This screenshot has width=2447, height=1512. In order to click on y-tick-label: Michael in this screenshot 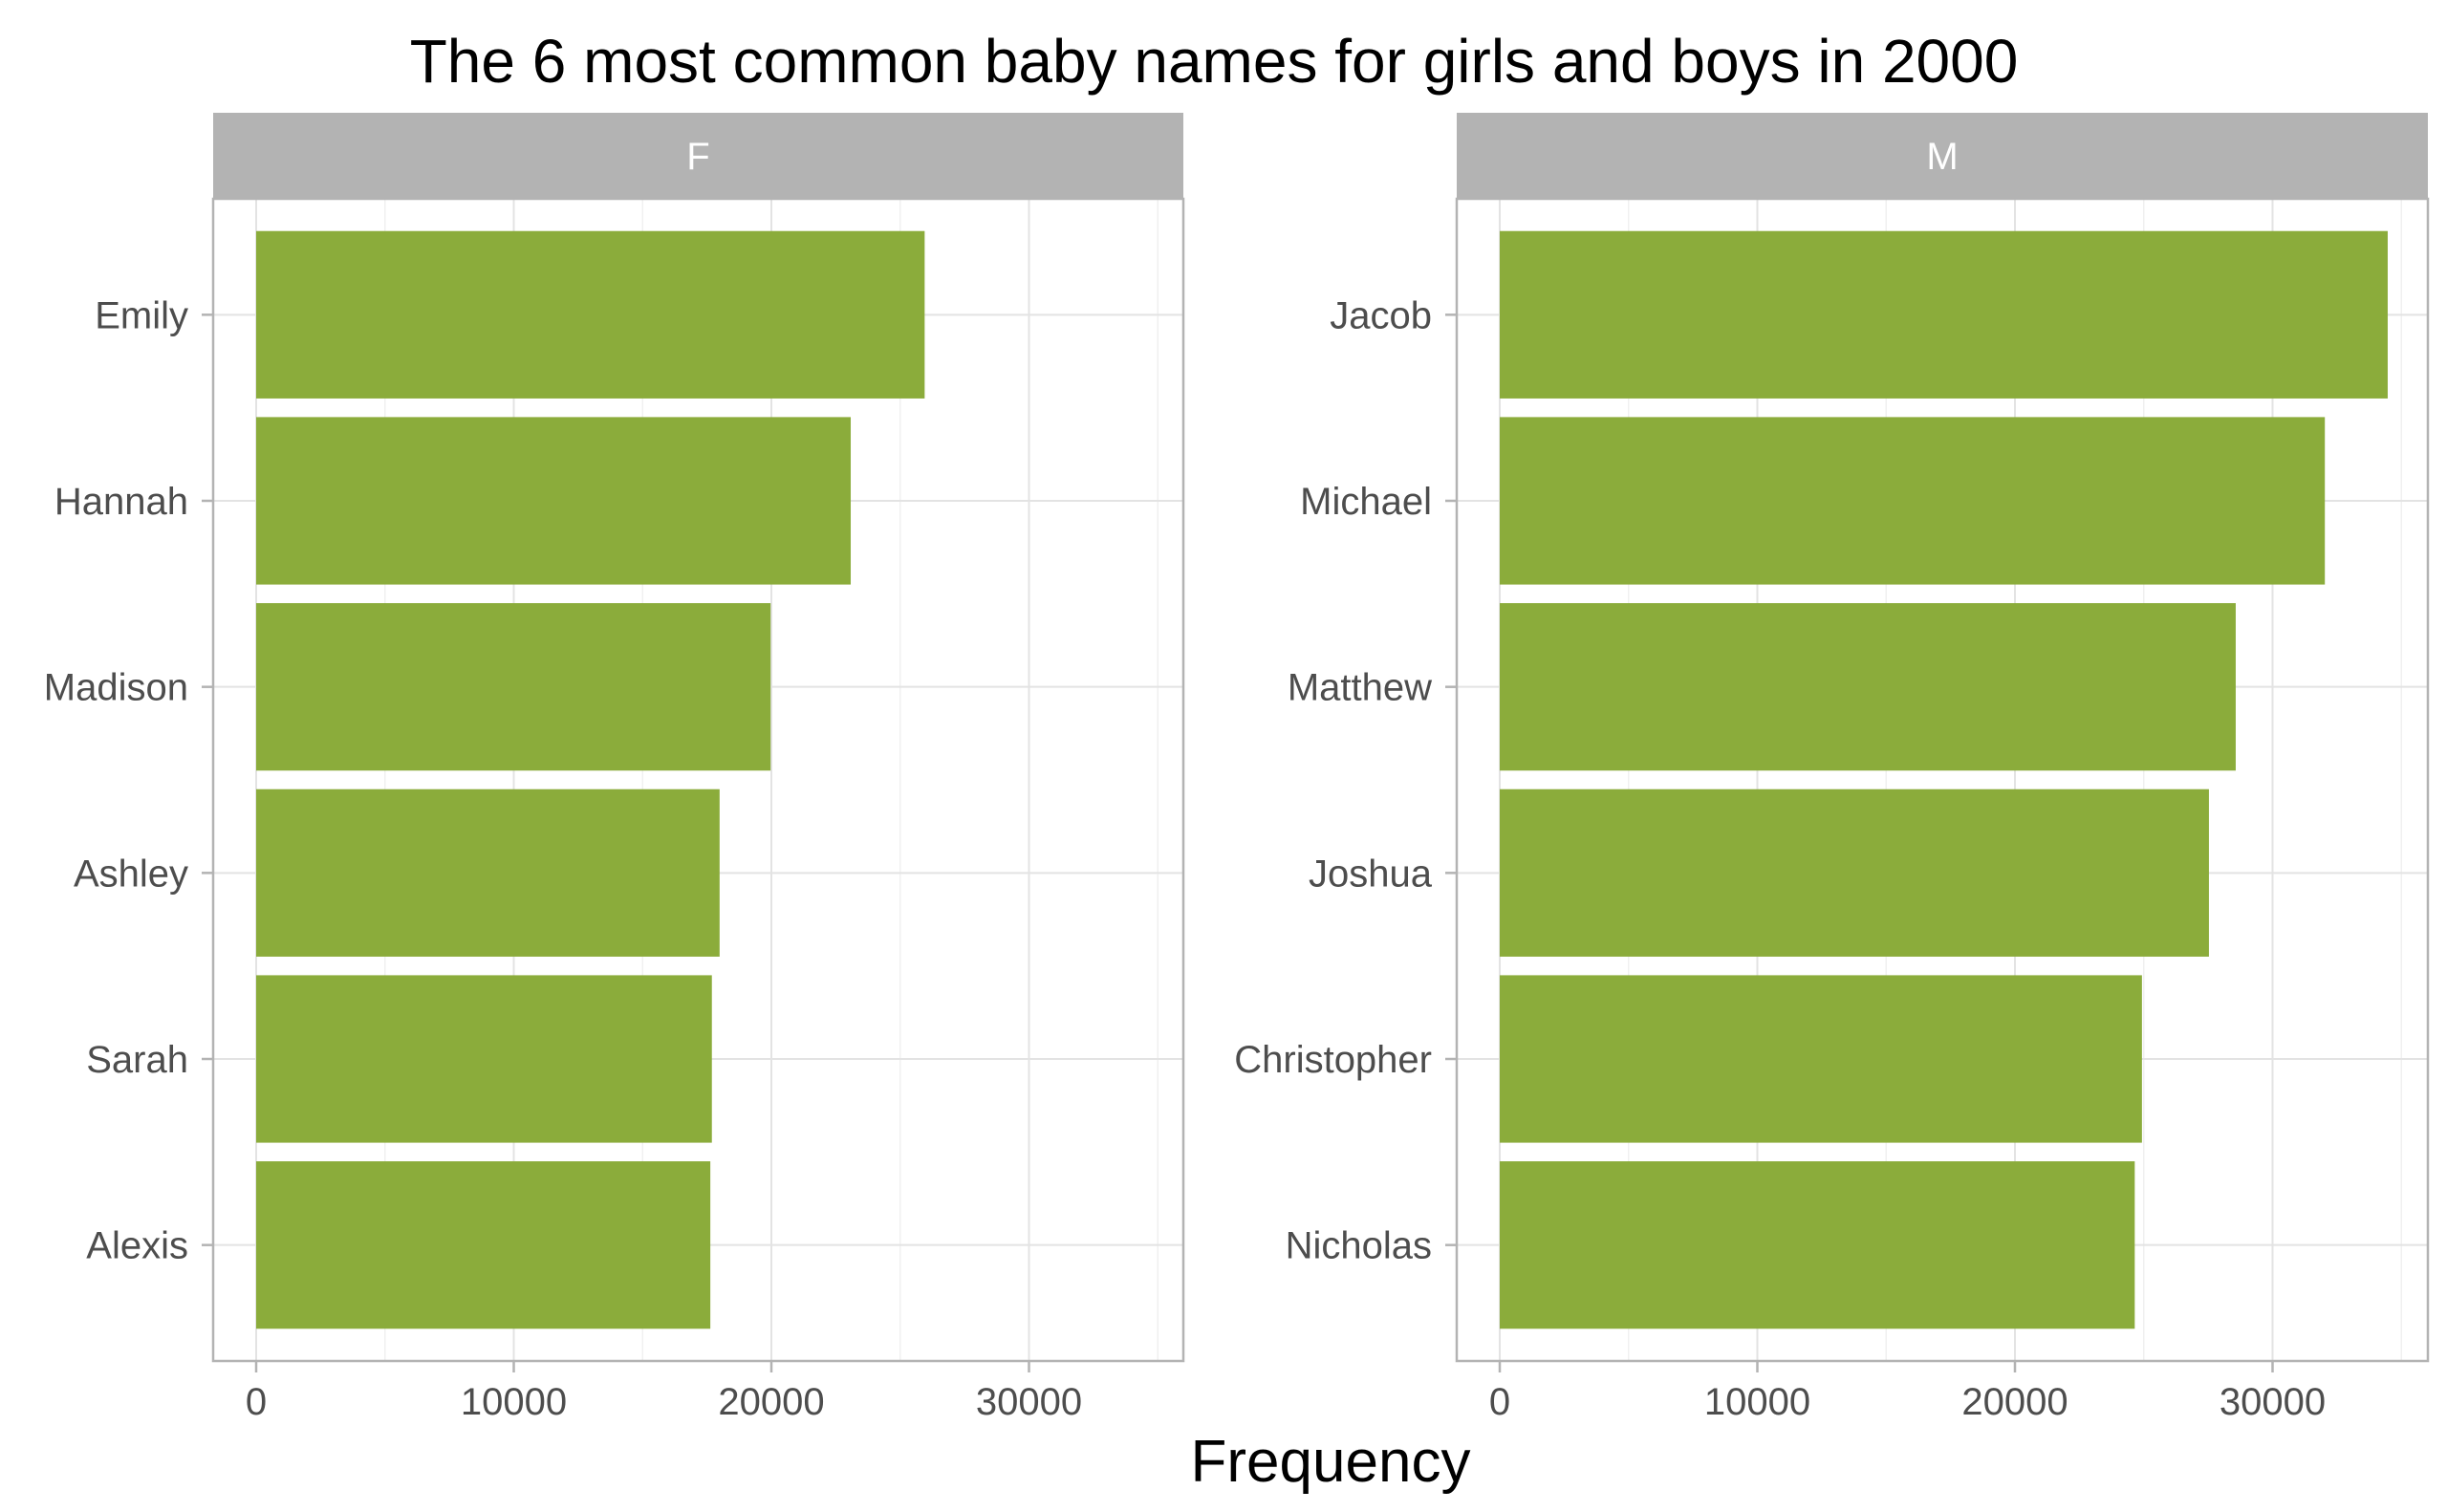, I will do `click(1366, 502)`.